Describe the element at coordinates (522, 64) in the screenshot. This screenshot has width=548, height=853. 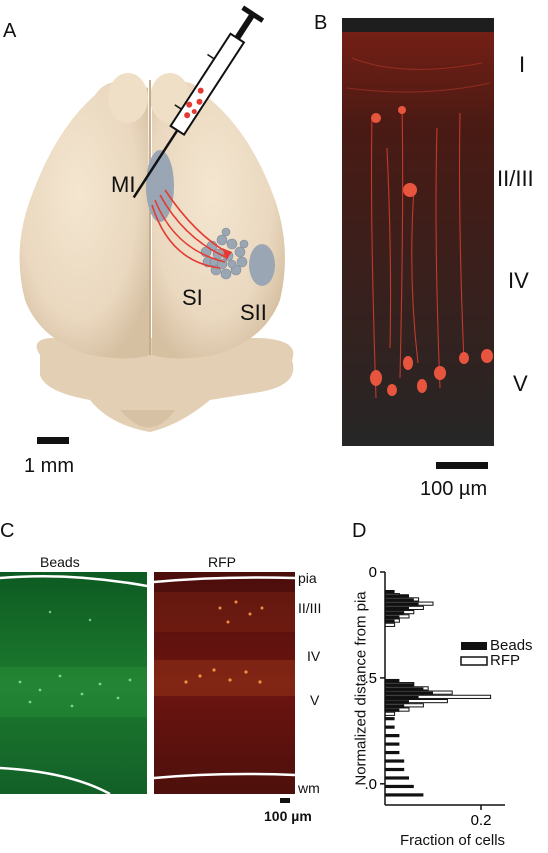
I see `layer-label-i: I` at that location.